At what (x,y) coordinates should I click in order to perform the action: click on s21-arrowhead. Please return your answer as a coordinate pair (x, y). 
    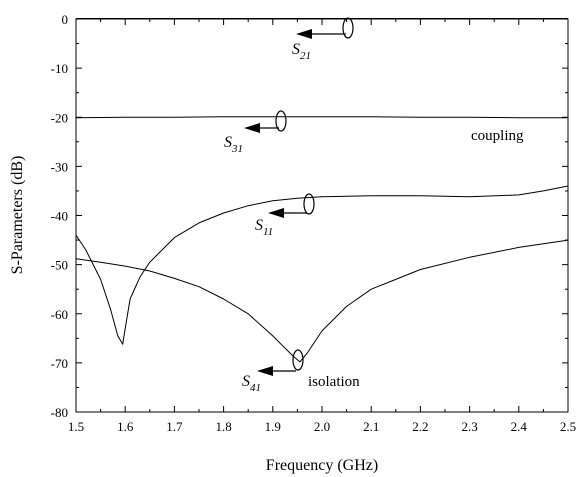
    Looking at the image, I should click on (304, 34).